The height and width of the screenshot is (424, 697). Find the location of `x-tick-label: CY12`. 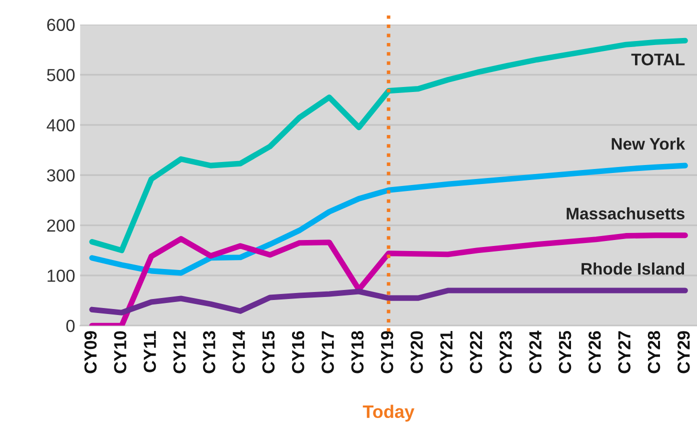

x-tick-label: CY12 is located at coordinates (179, 352).